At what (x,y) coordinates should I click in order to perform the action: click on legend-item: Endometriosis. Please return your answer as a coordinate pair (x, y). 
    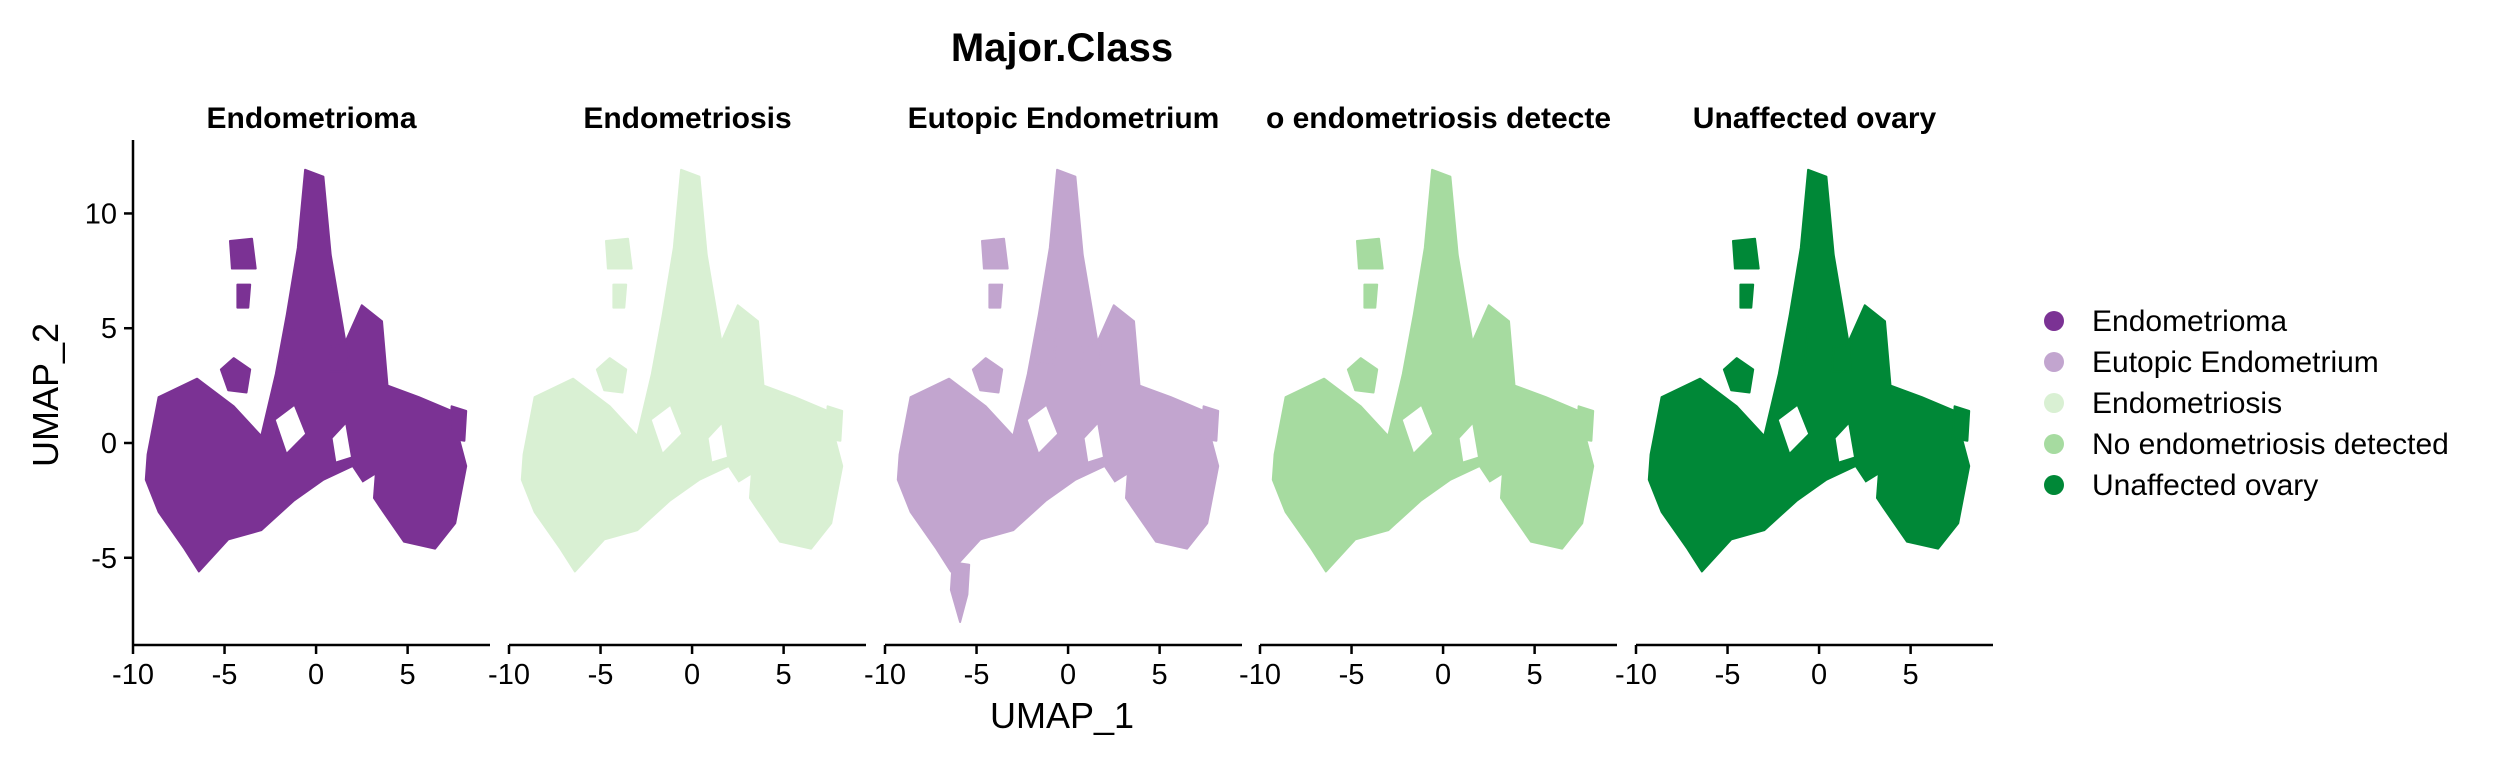
    Looking at the image, I should click on (2163, 403).